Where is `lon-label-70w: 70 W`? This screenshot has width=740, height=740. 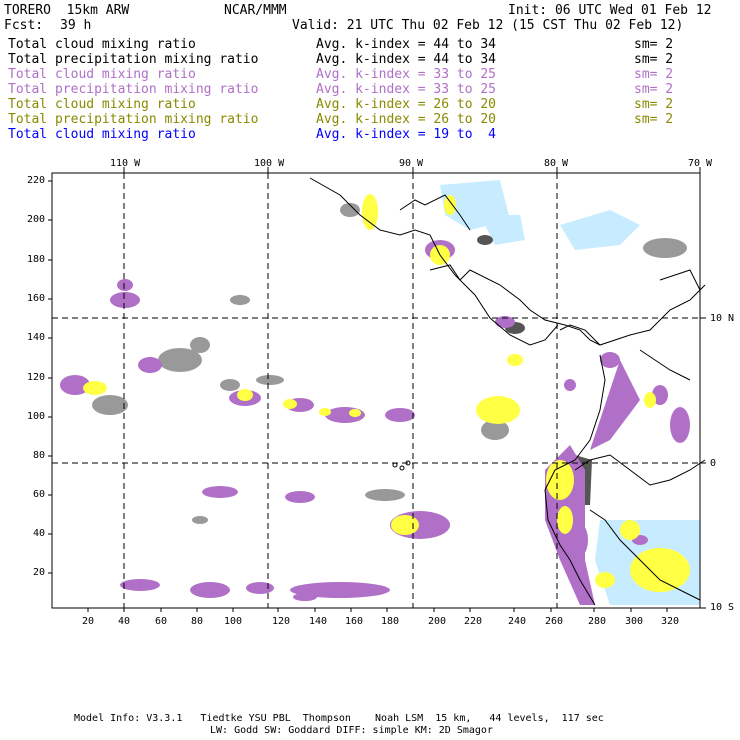
lon-label-70w: 70 W is located at coordinates (700, 163).